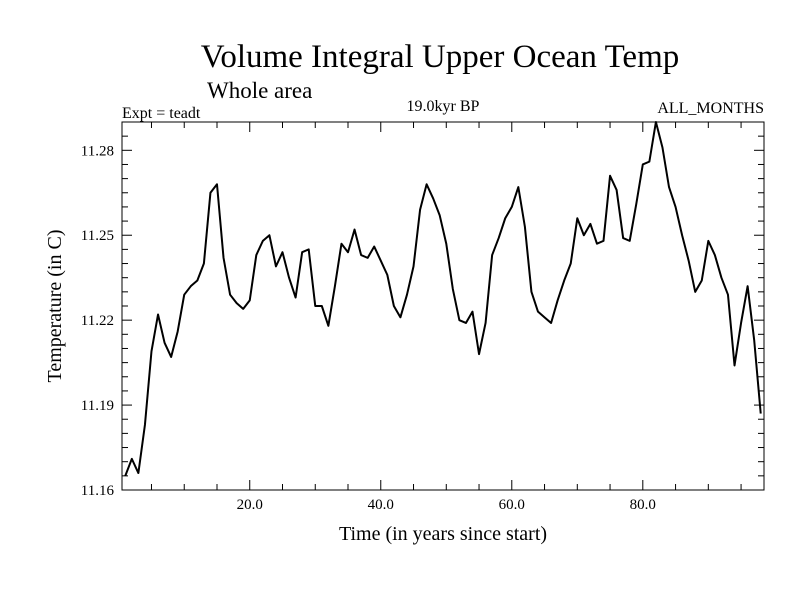  What do you see at coordinates (250, 505) in the screenshot?
I see `x-tick-label: 20.0` at bounding box center [250, 505].